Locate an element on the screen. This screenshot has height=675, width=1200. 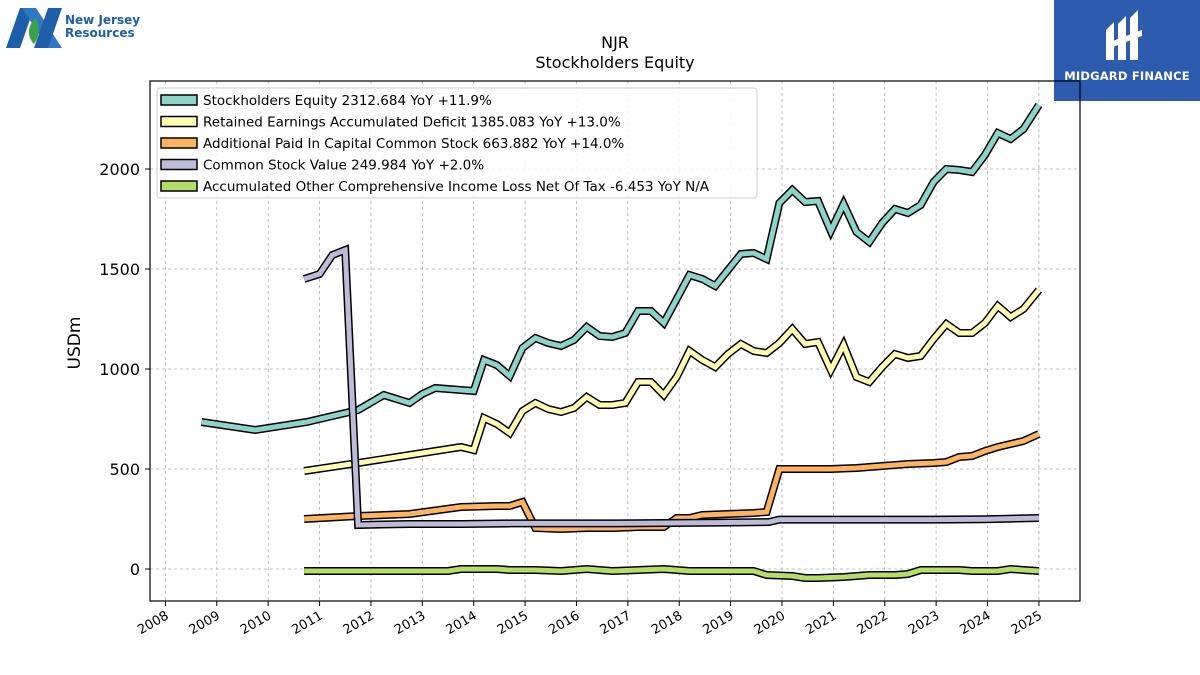
chart-title: NJR is located at coordinates (615, 42).